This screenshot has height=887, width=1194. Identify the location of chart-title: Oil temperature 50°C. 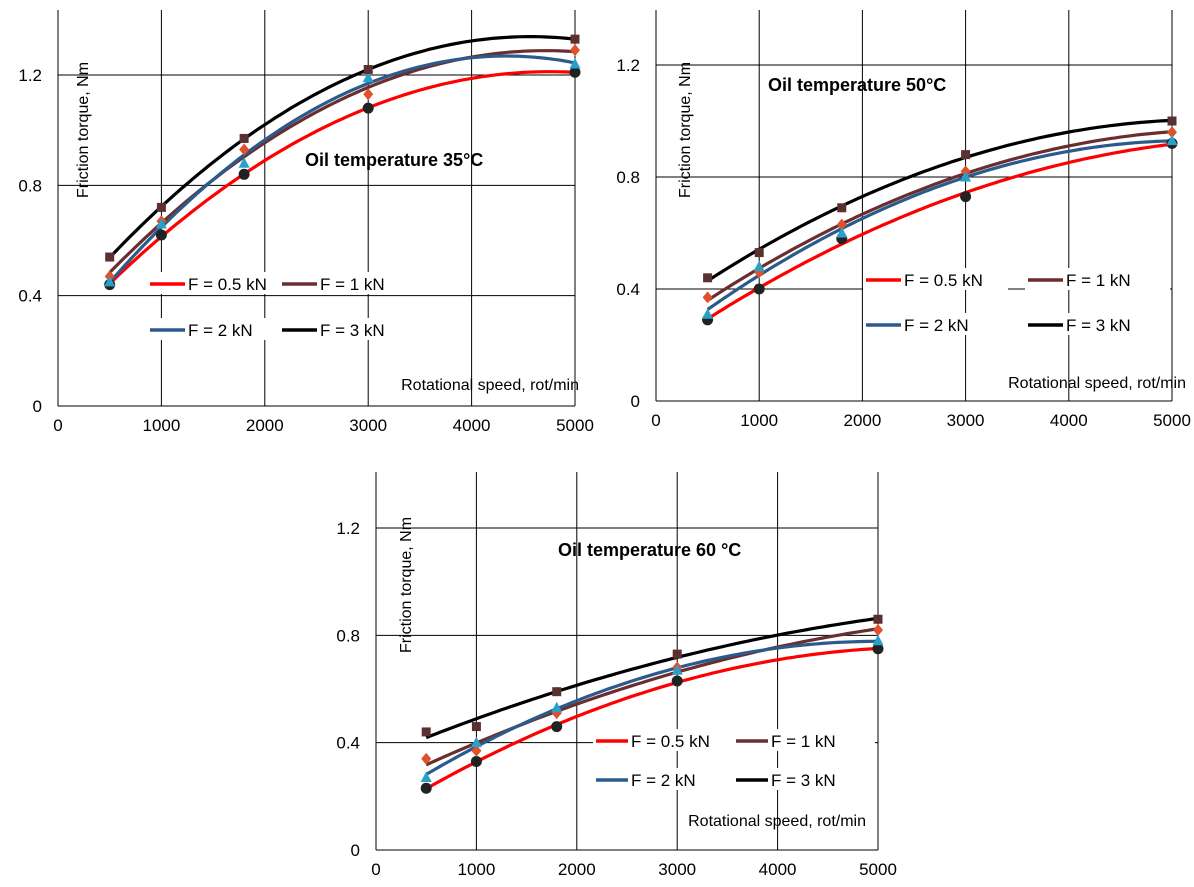
(857, 85).